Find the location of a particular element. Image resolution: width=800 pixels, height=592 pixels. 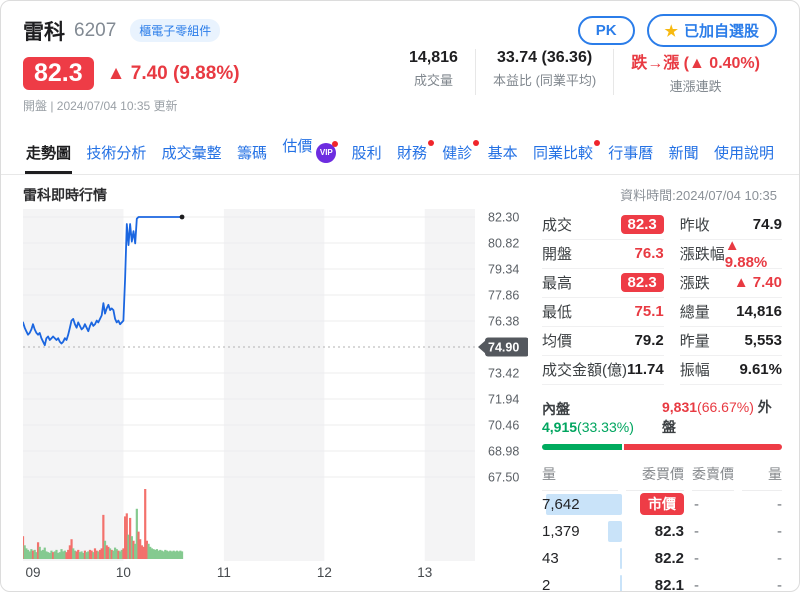

quote-label: 振幅 is located at coordinates (694, 370).